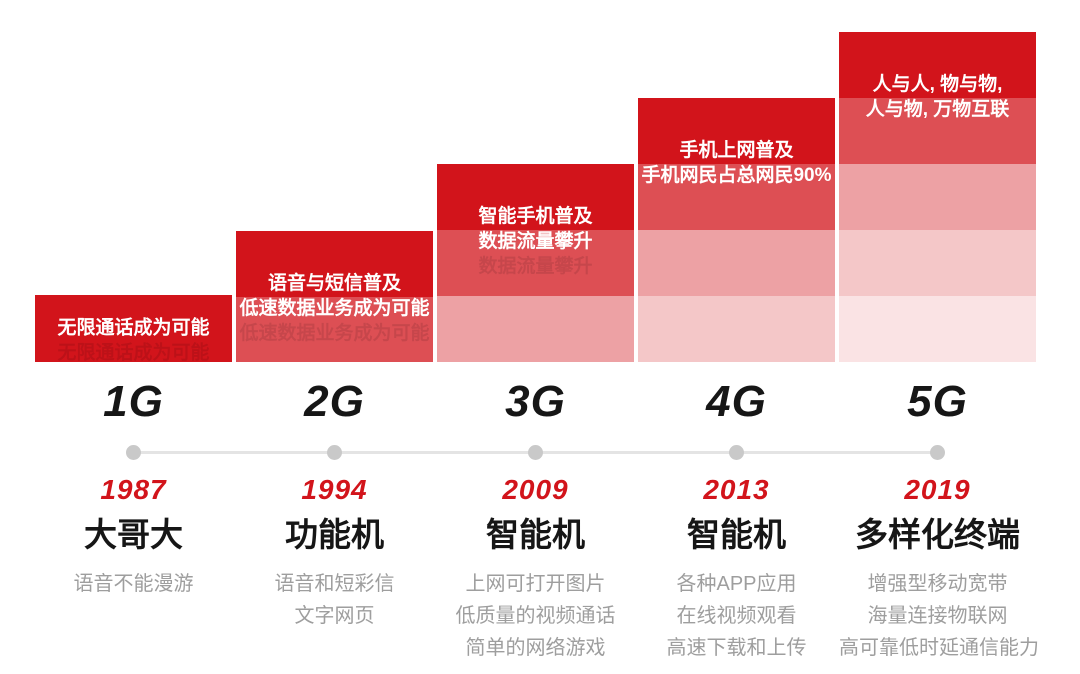 The width and height of the screenshot is (1080, 674). Describe the element at coordinates (736, 150) in the screenshot. I see `caption-line: 手机上网普及` at that location.